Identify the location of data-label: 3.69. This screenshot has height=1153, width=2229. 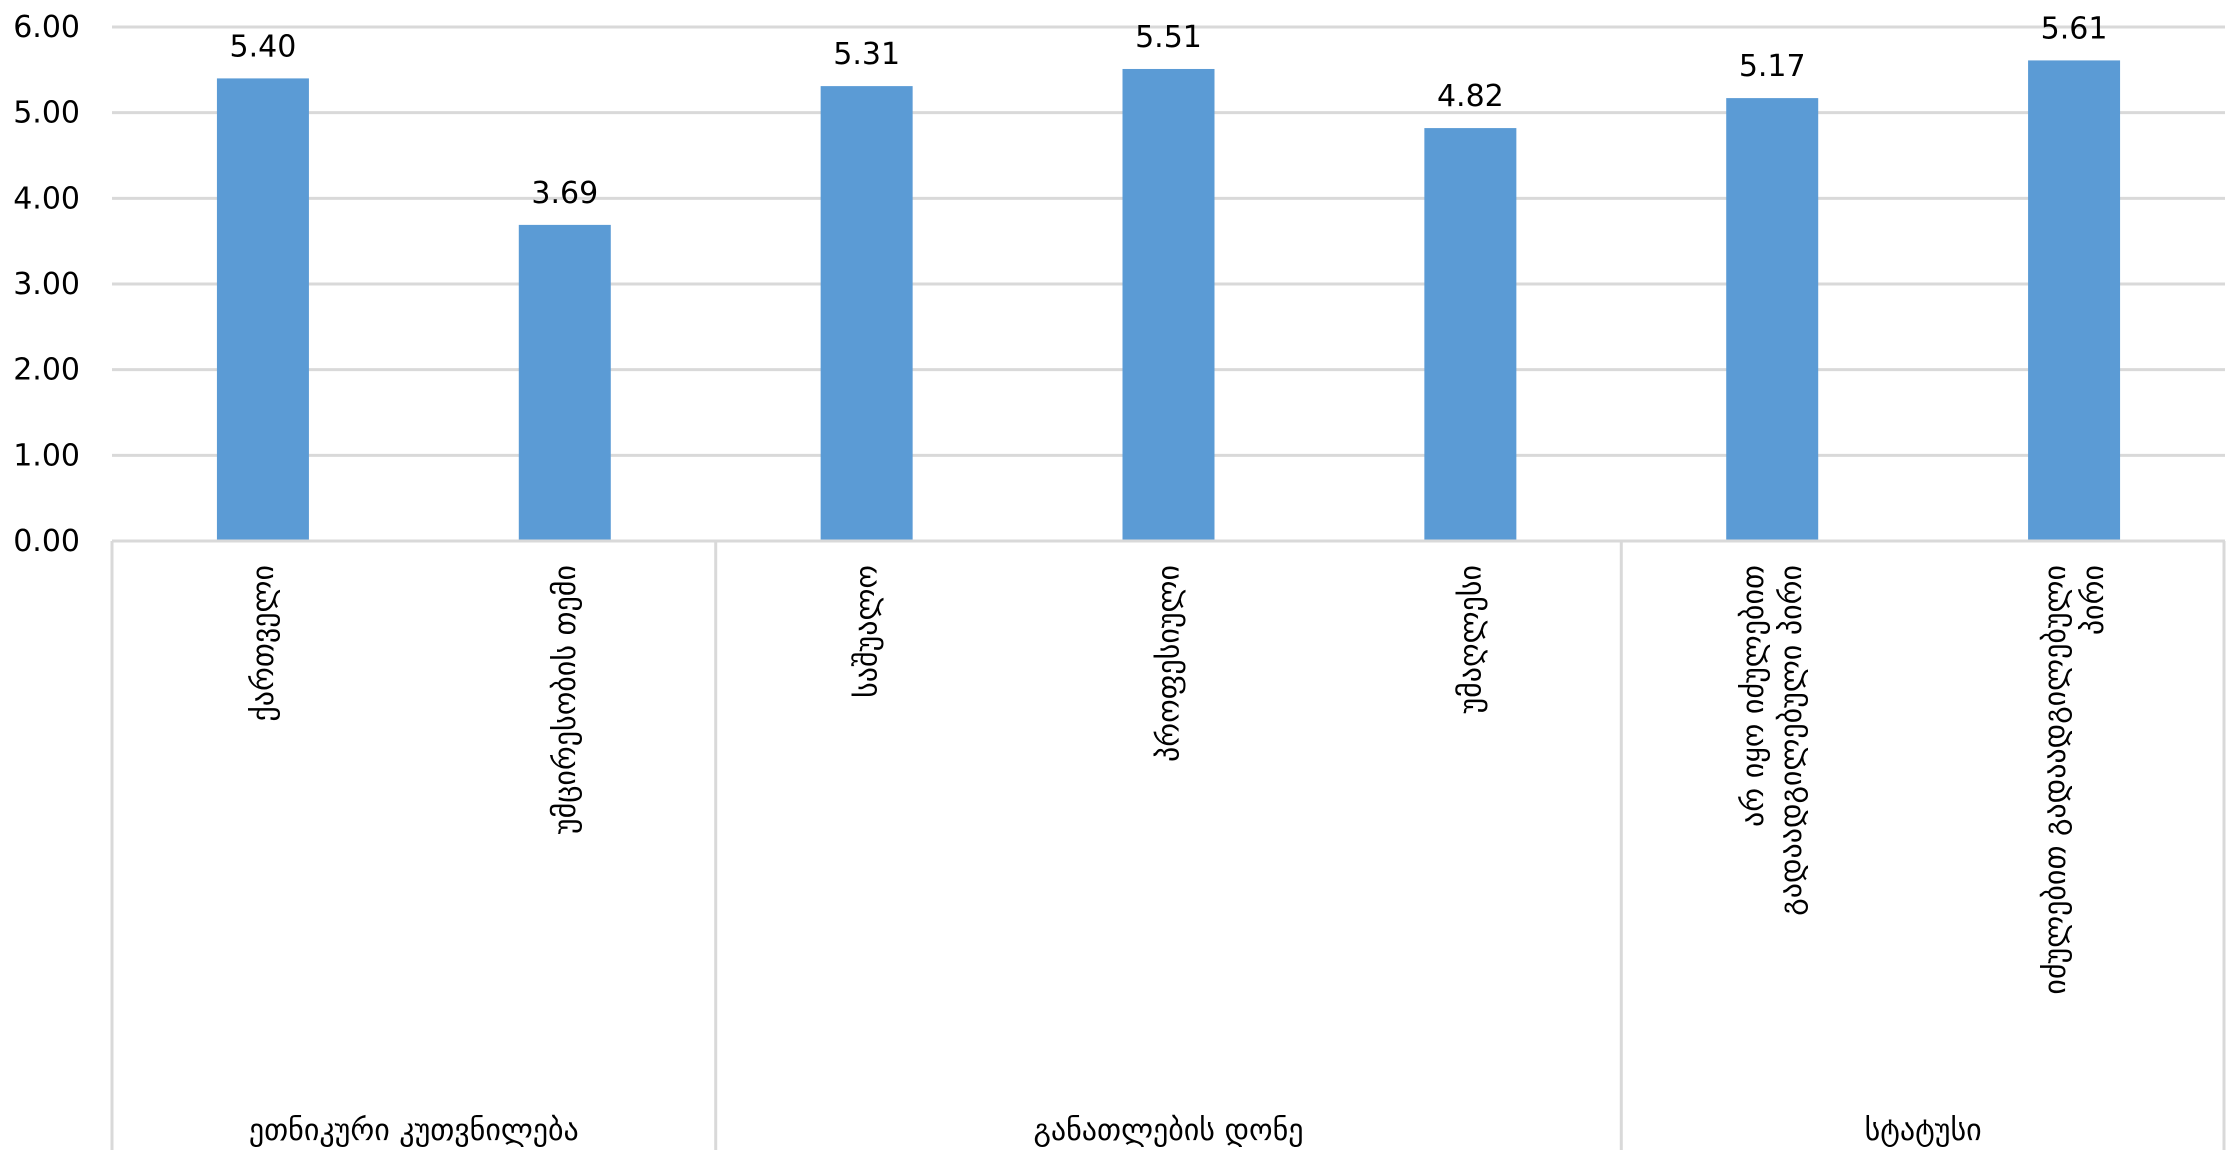
(564, 193).